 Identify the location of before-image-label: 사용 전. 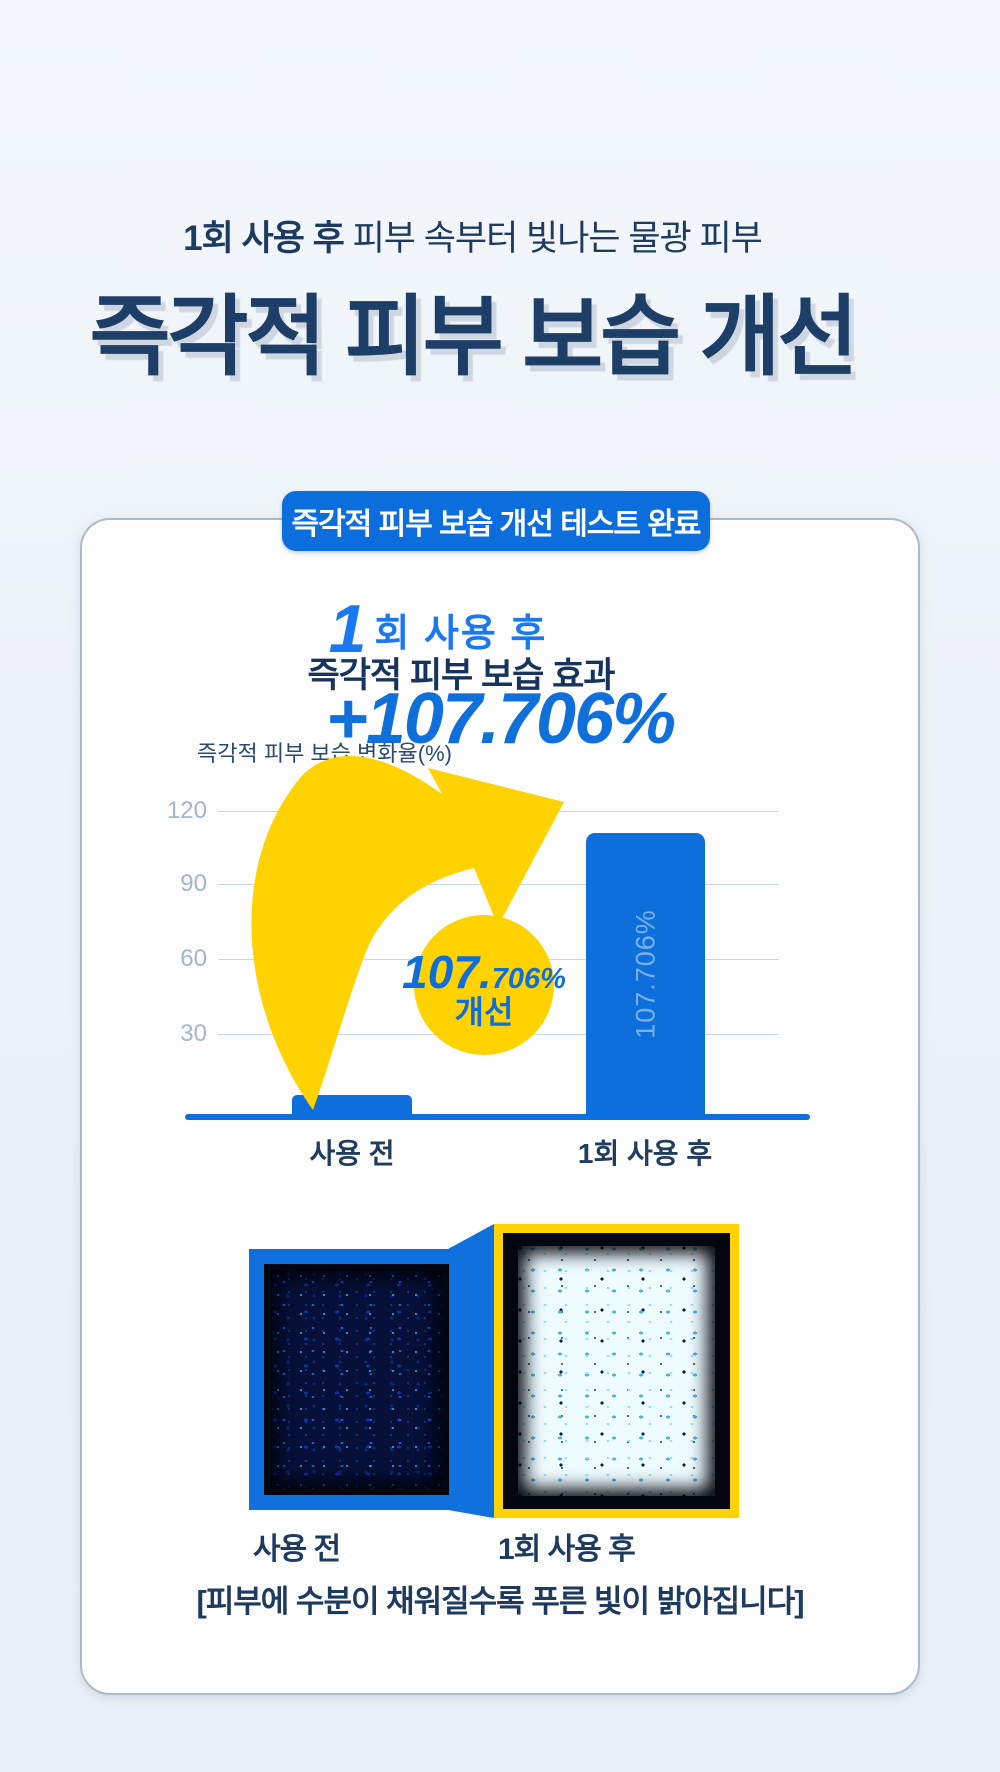
(297, 1549).